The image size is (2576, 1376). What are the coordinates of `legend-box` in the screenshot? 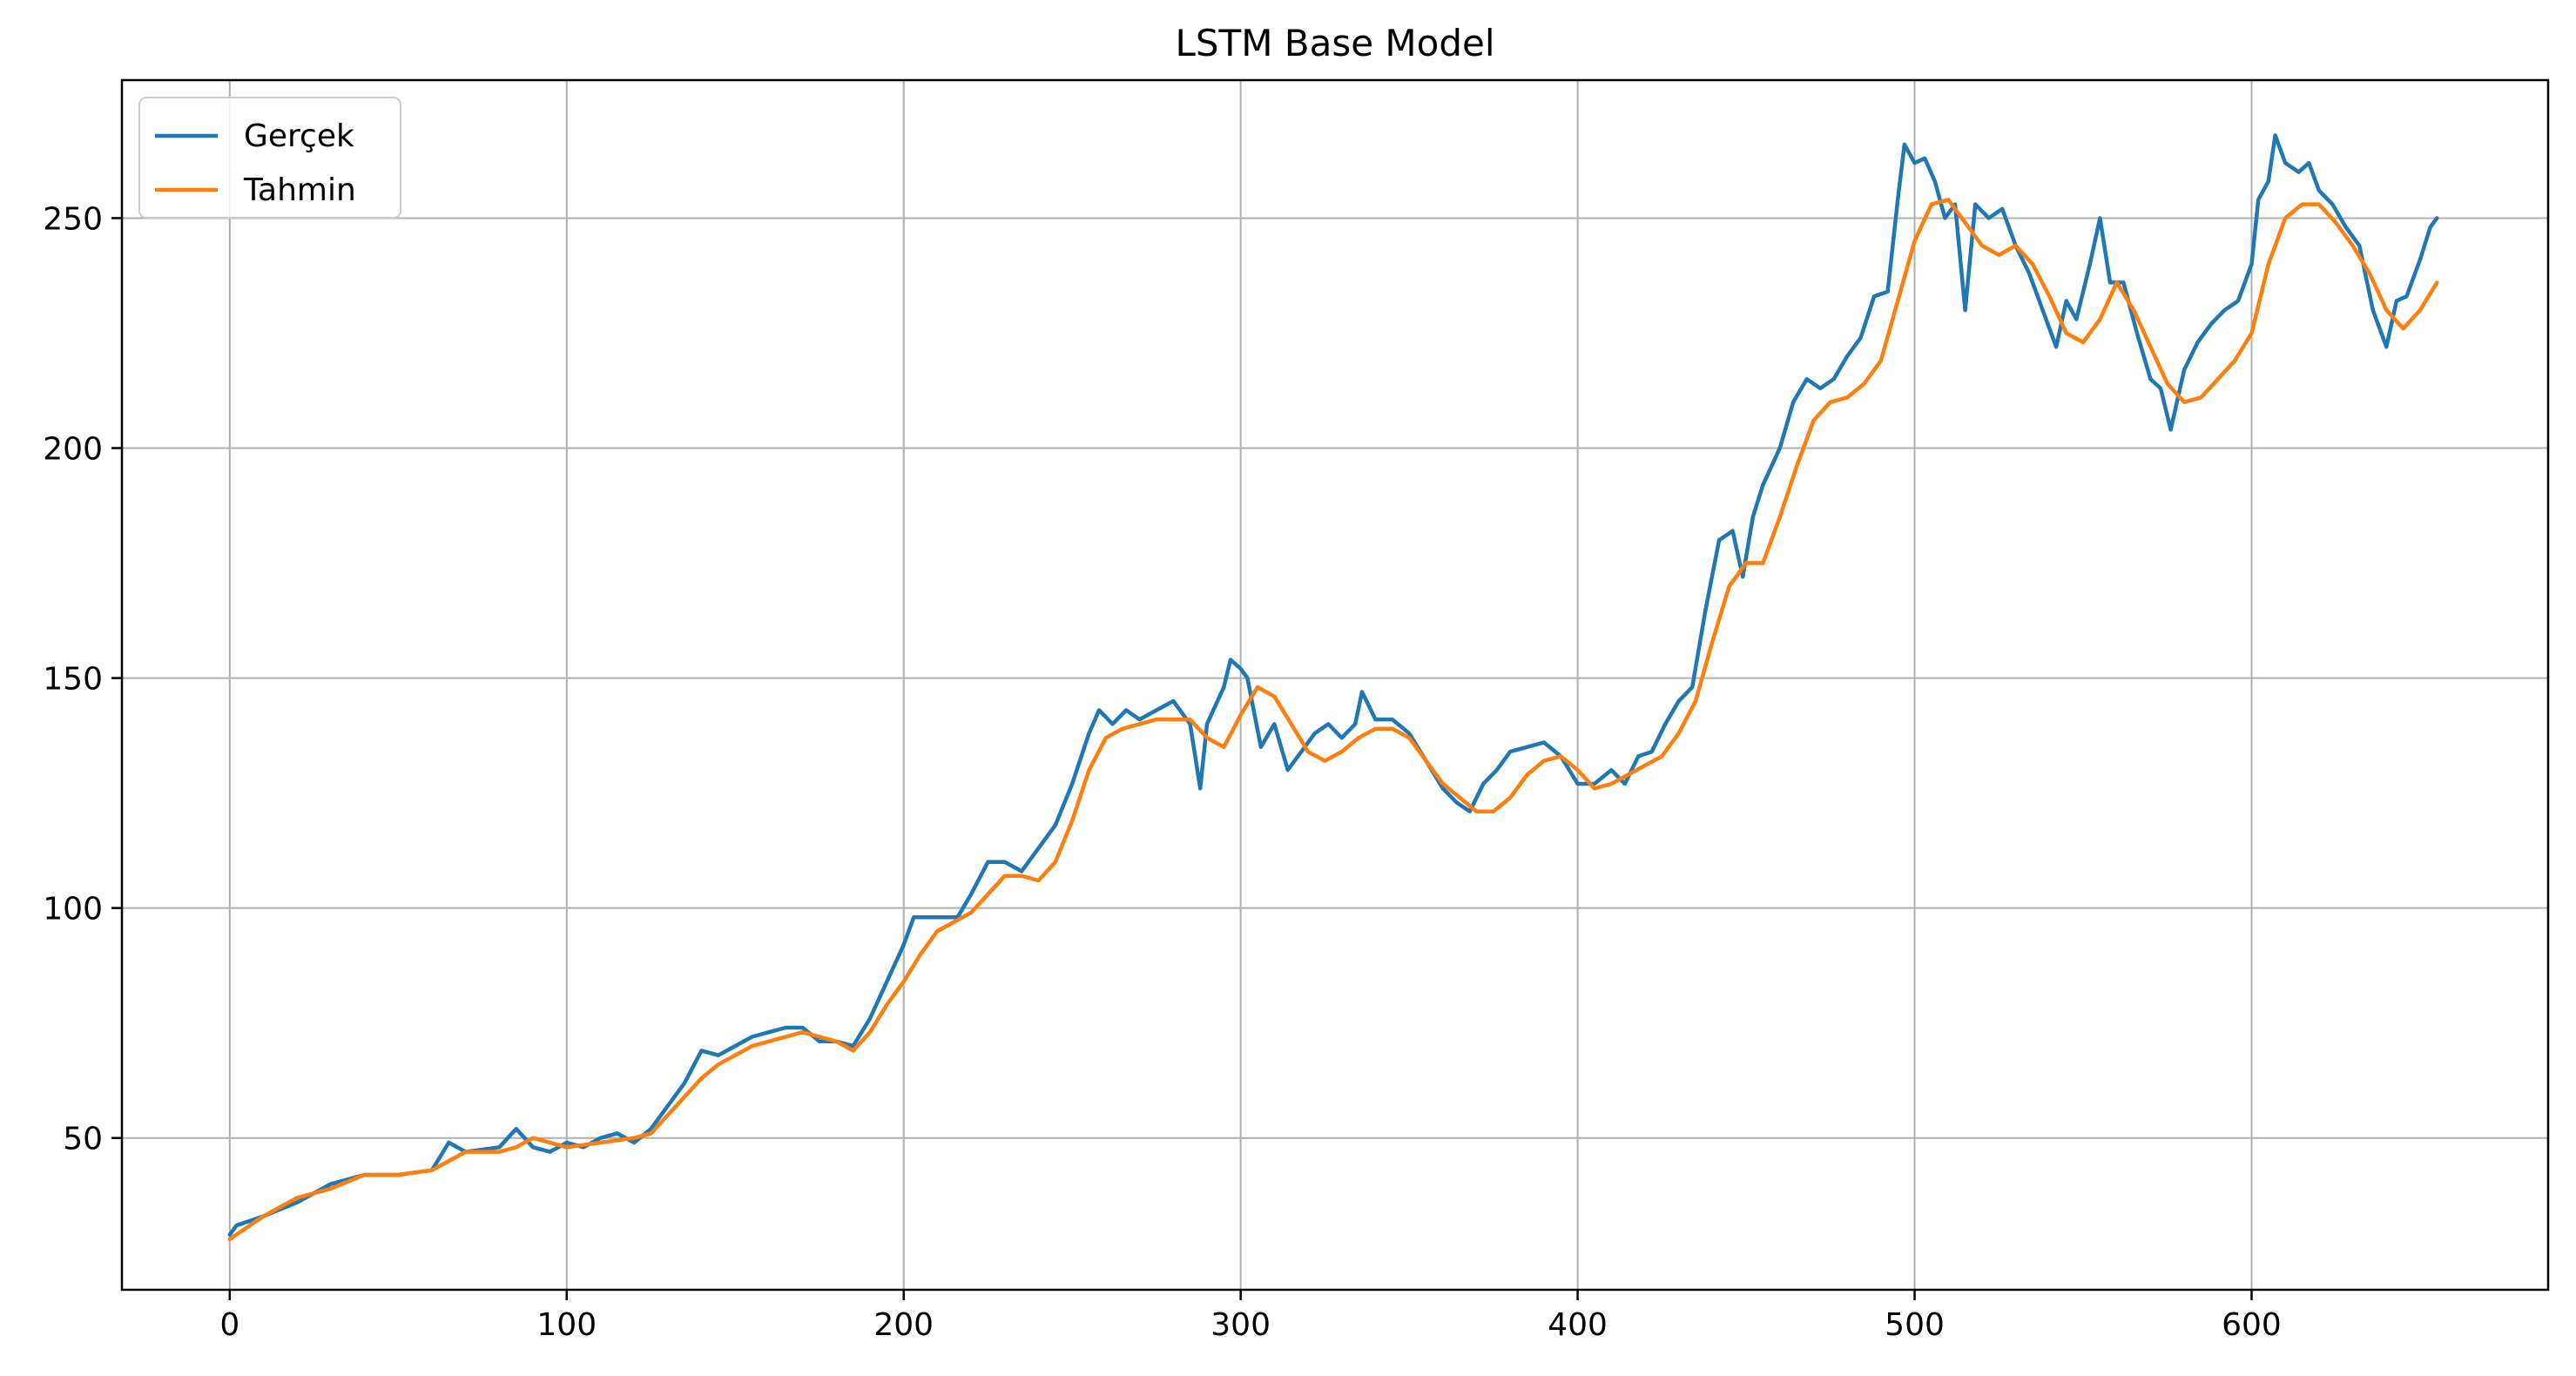 It's located at (269, 158).